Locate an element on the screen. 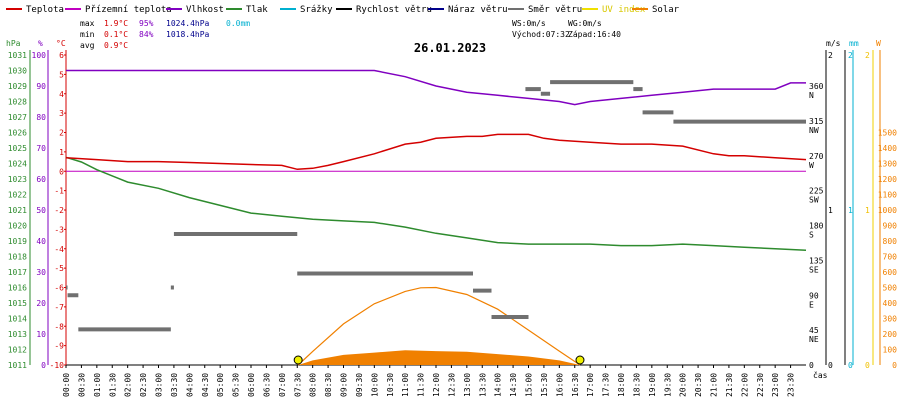  tick-solar: 500 is located at coordinates (890, 288).